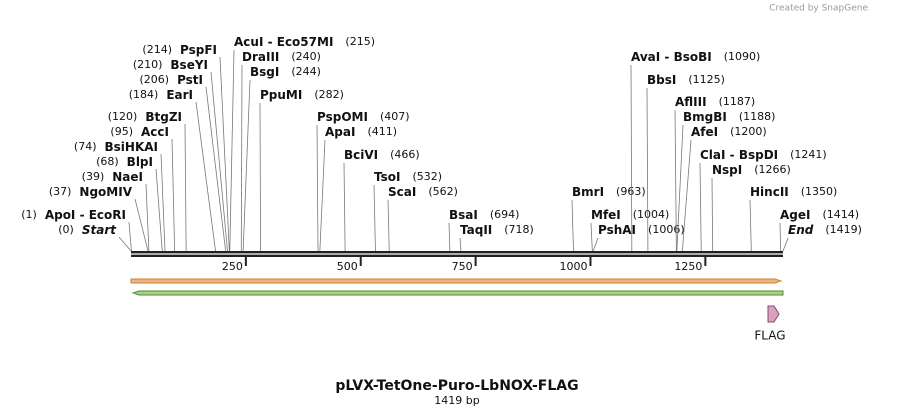  I want to click on site-position: (1125), so click(706, 79).